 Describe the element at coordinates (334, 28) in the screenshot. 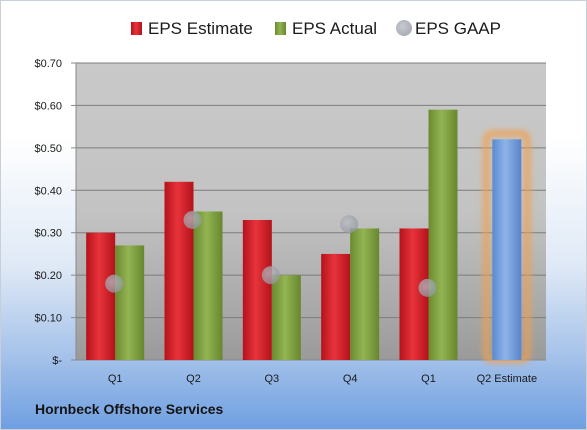

I see `legend-label: EPS Actual` at that location.